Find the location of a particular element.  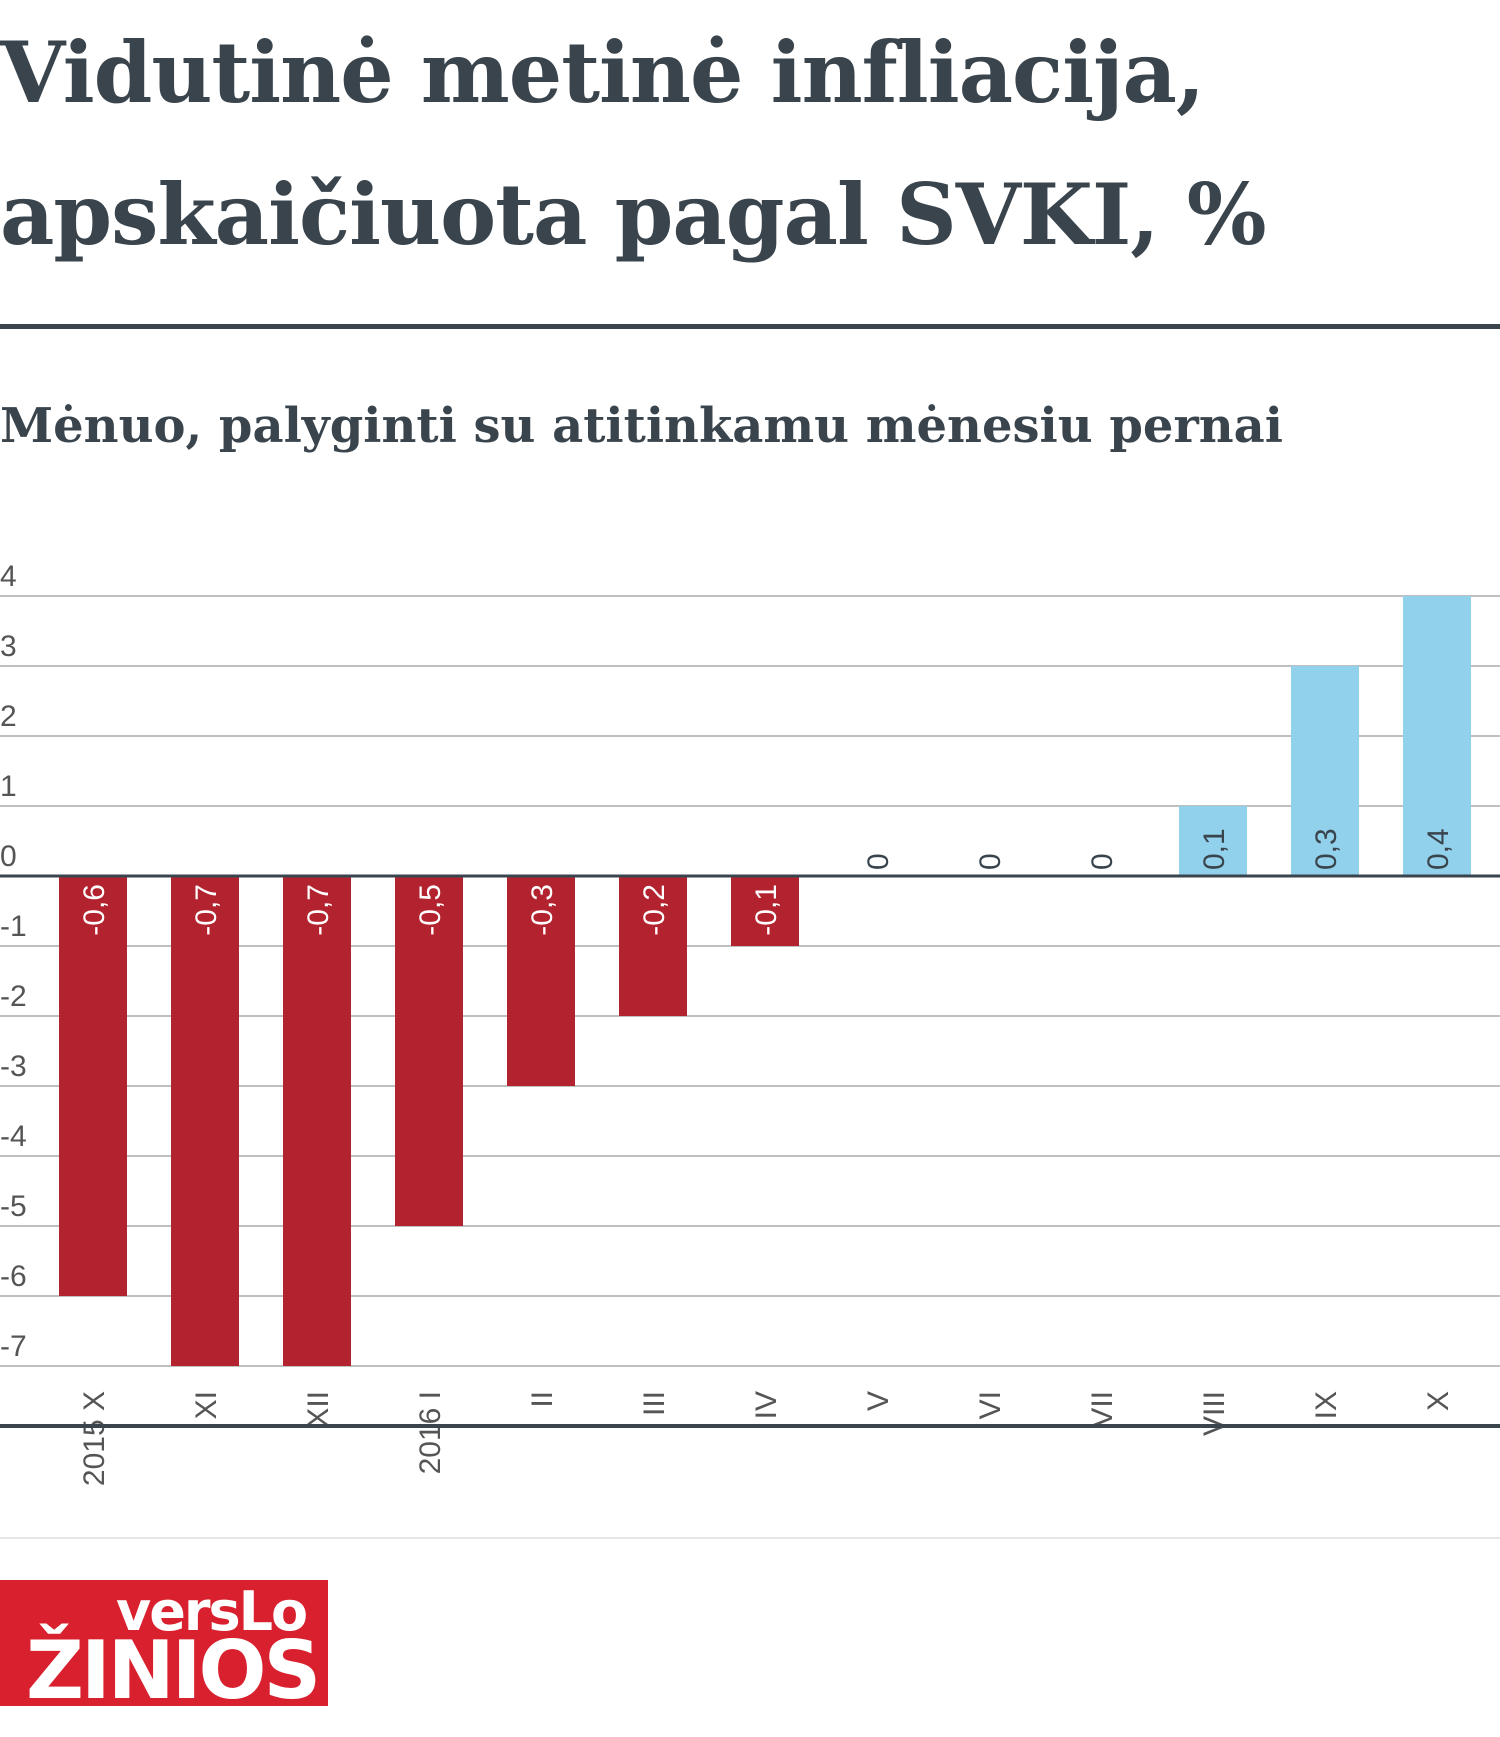

y-tick-label: -7 is located at coordinates (13, 1346).